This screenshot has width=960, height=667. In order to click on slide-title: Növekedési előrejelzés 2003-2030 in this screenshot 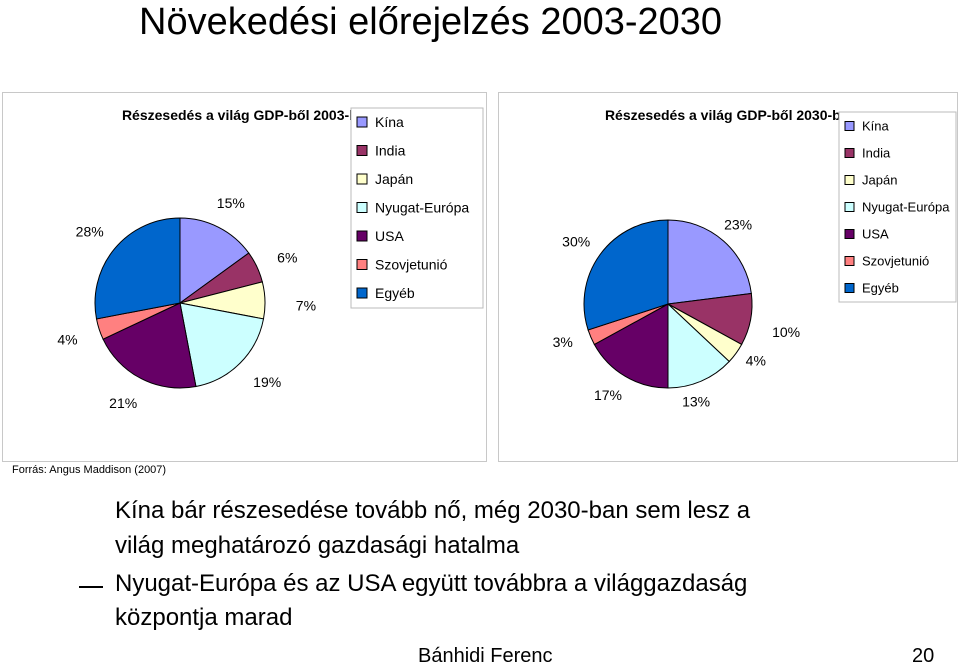, I will do `click(431, 22)`.